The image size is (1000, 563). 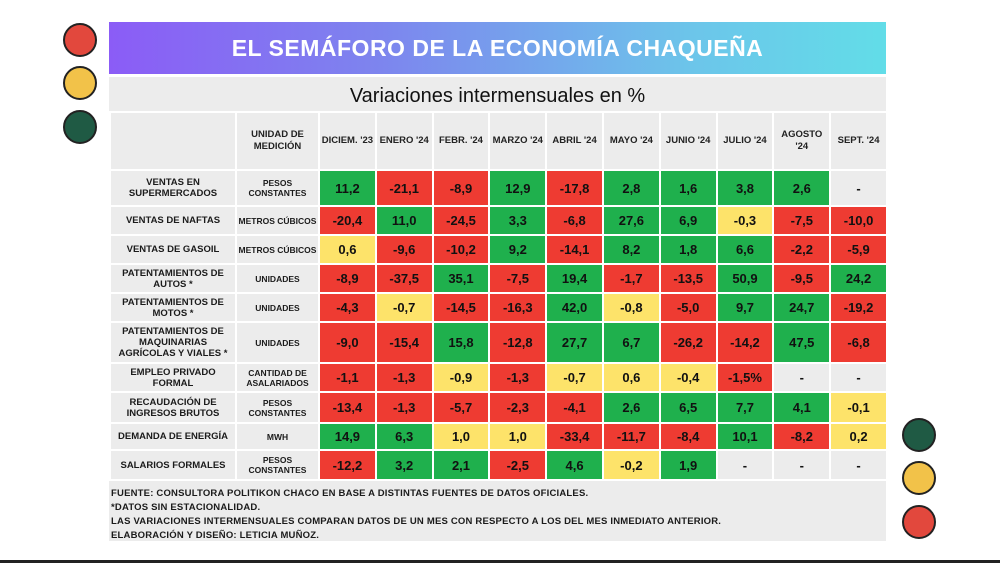 What do you see at coordinates (277, 377) in the screenshot?
I see `unit-label: CANTIDAD DE ASALARIADOS` at bounding box center [277, 377].